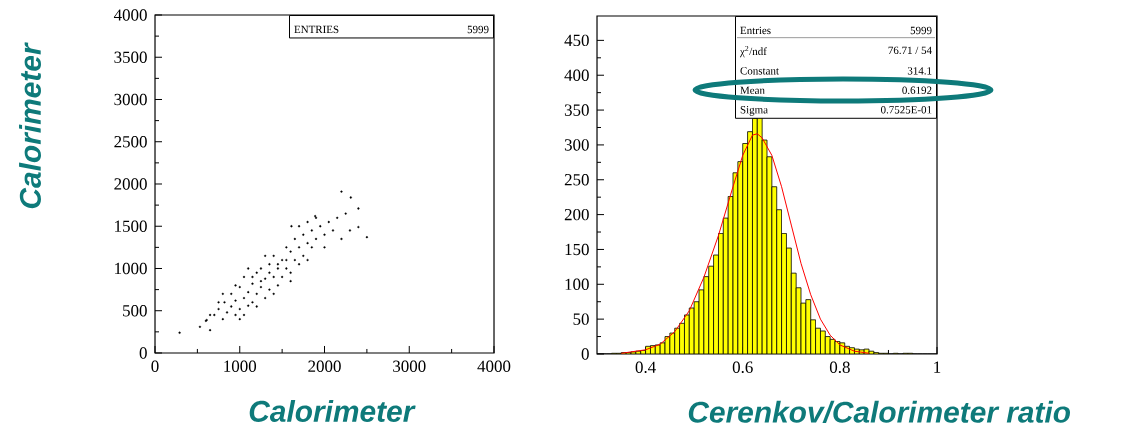  What do you see at coordinates (754, 111) in the screenshot?
I see `annotation: Sigma` at bounding box center [754, 111].